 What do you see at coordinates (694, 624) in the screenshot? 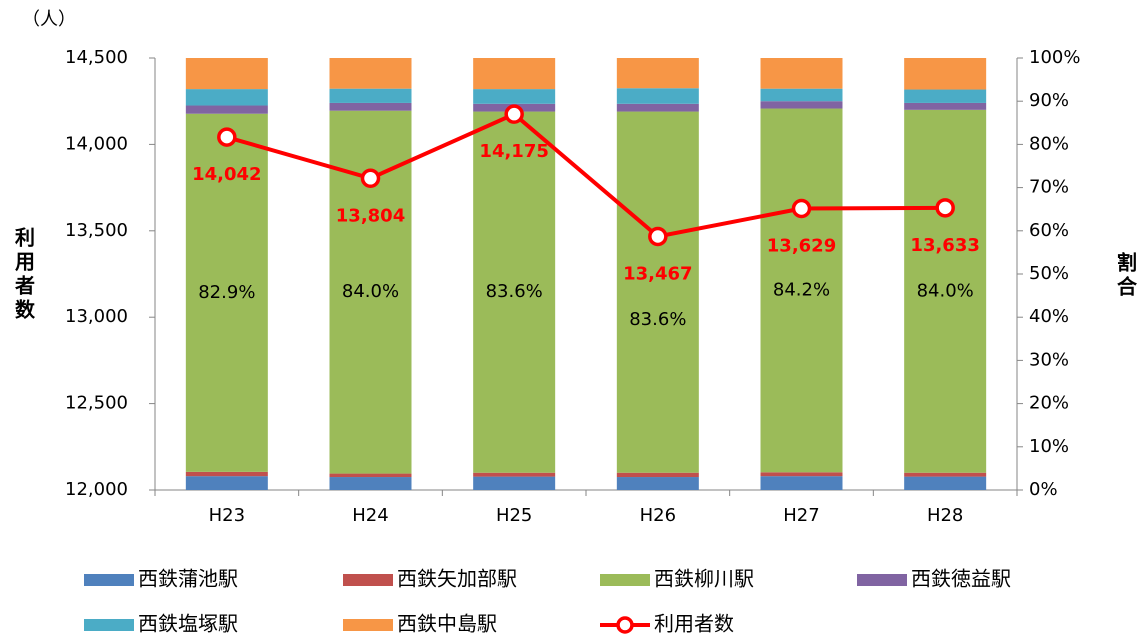
I see `legend-label: 利用者数` at bounding box center [694, 624].